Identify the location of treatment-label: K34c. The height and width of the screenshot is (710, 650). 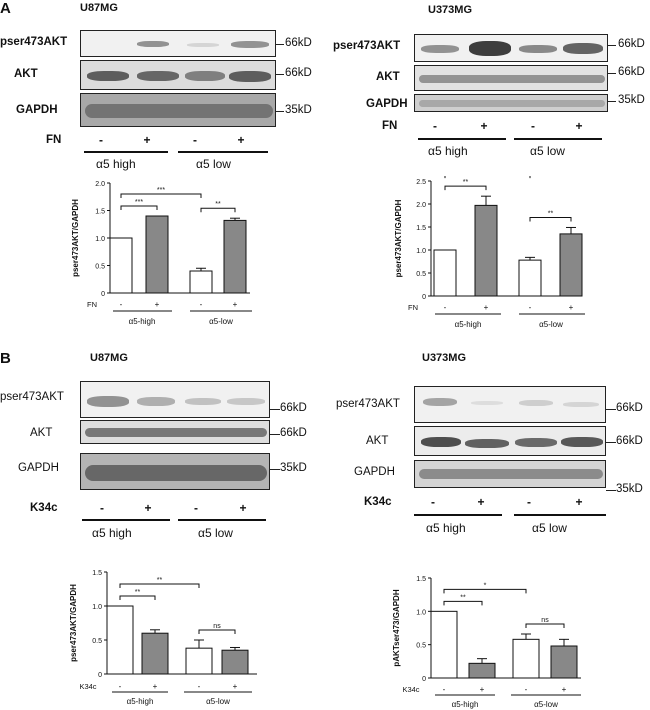
(44, 508).